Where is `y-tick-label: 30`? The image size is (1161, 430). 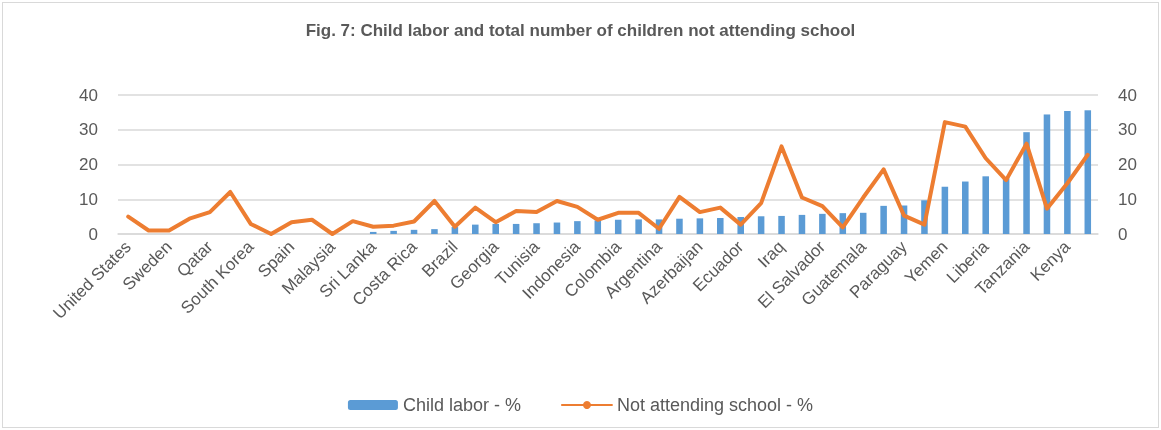 y-tick-label: 30 is located at coordinates (88, 130).